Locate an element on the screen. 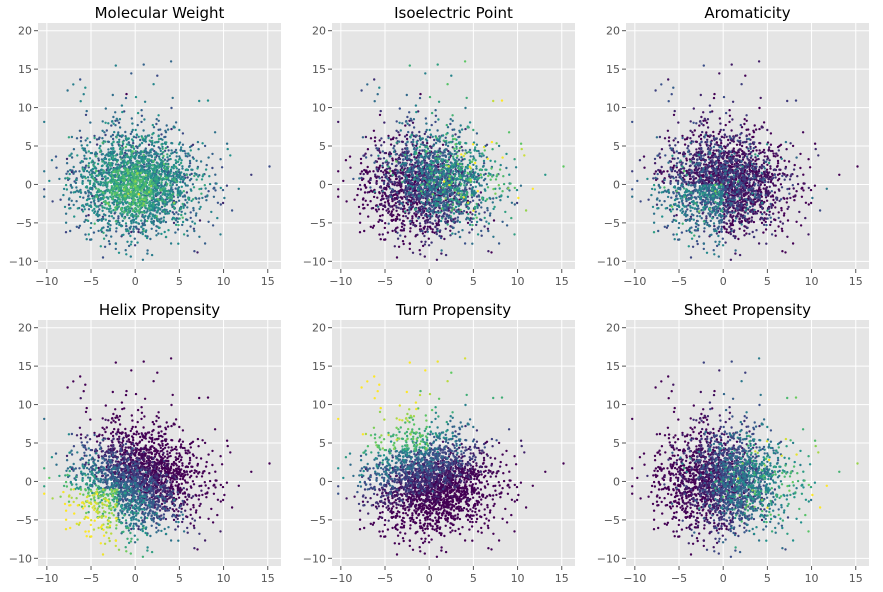  y-tick-label: 20 is located at coordinates (25, 31).